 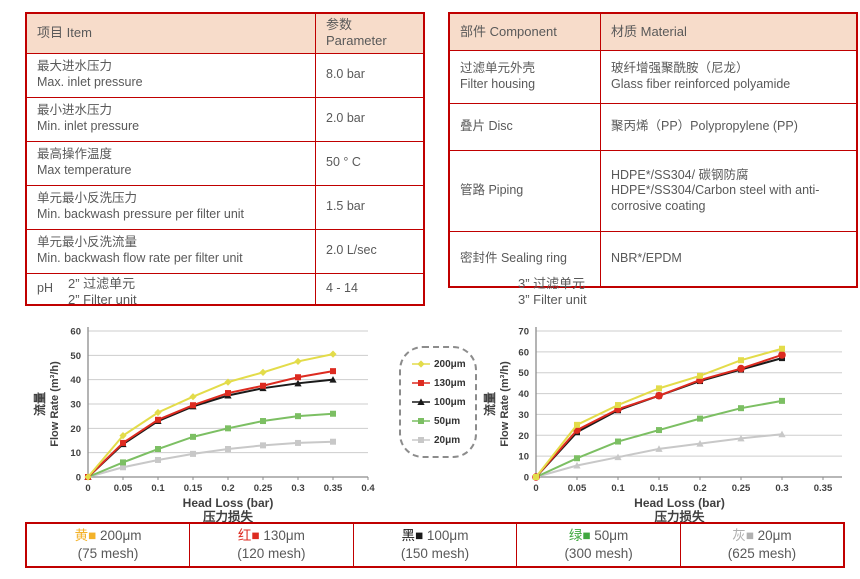 I want to click on mesh-cell-200μm: 黄■ 200μm (75 mesh), so click(x=108, y=545).